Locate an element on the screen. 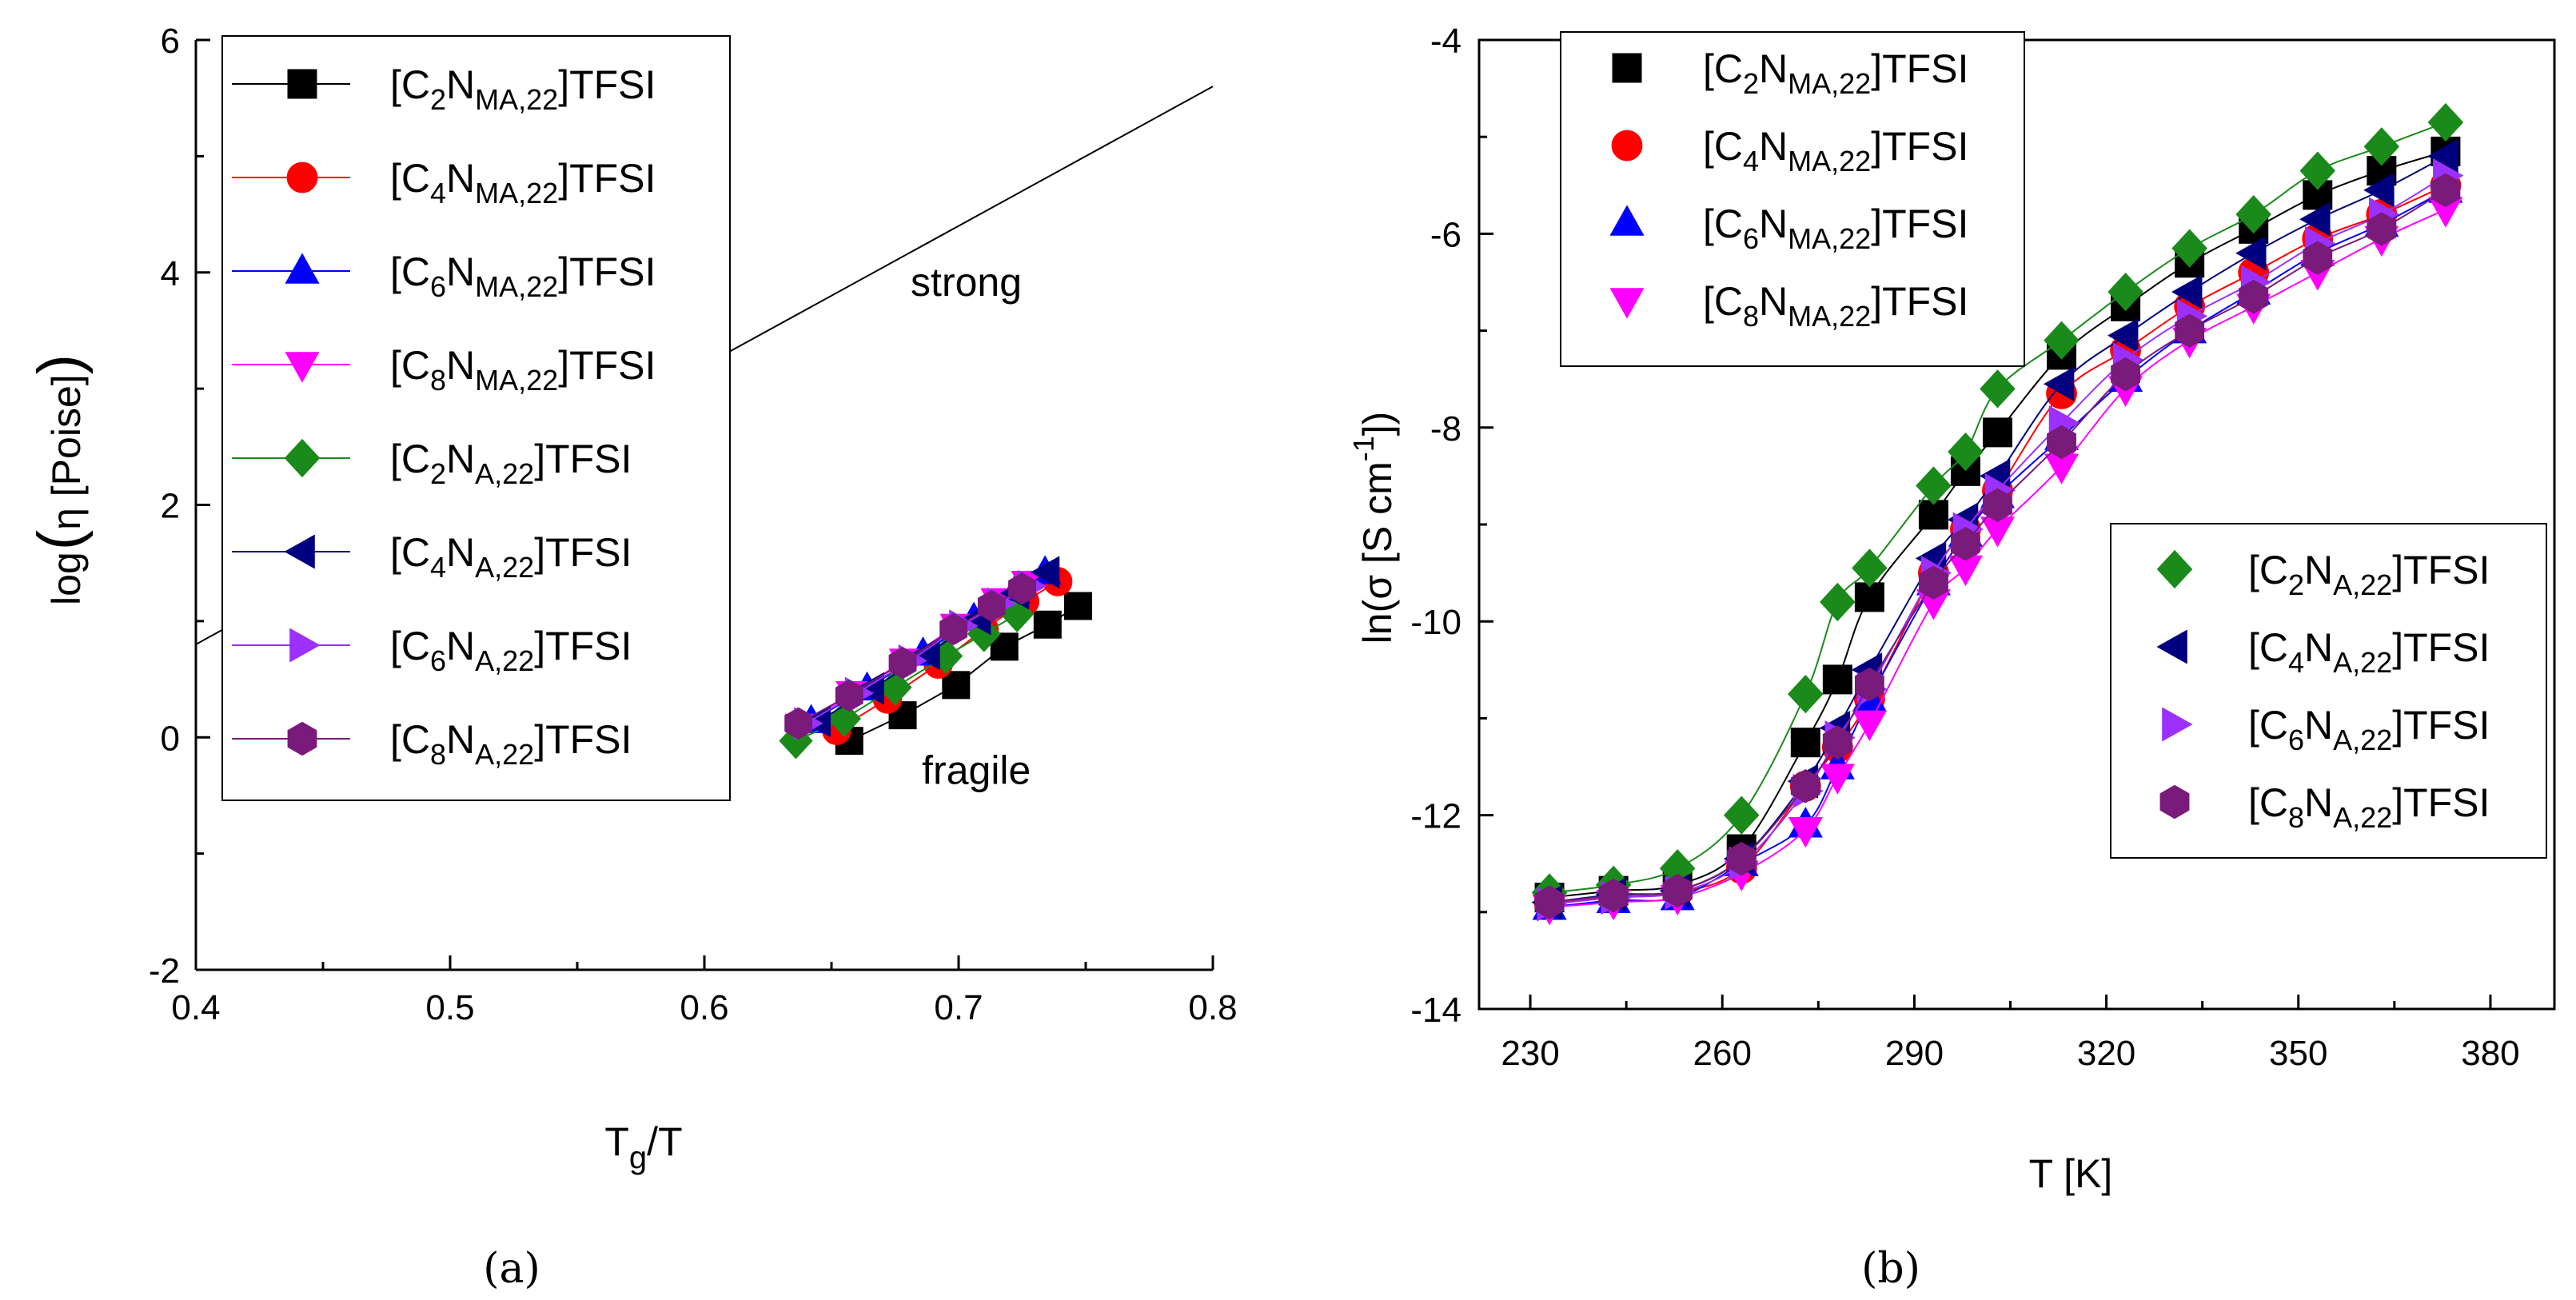  panel-a-x-tick-label: 0.8 is located at coordinates (1212, 1008).